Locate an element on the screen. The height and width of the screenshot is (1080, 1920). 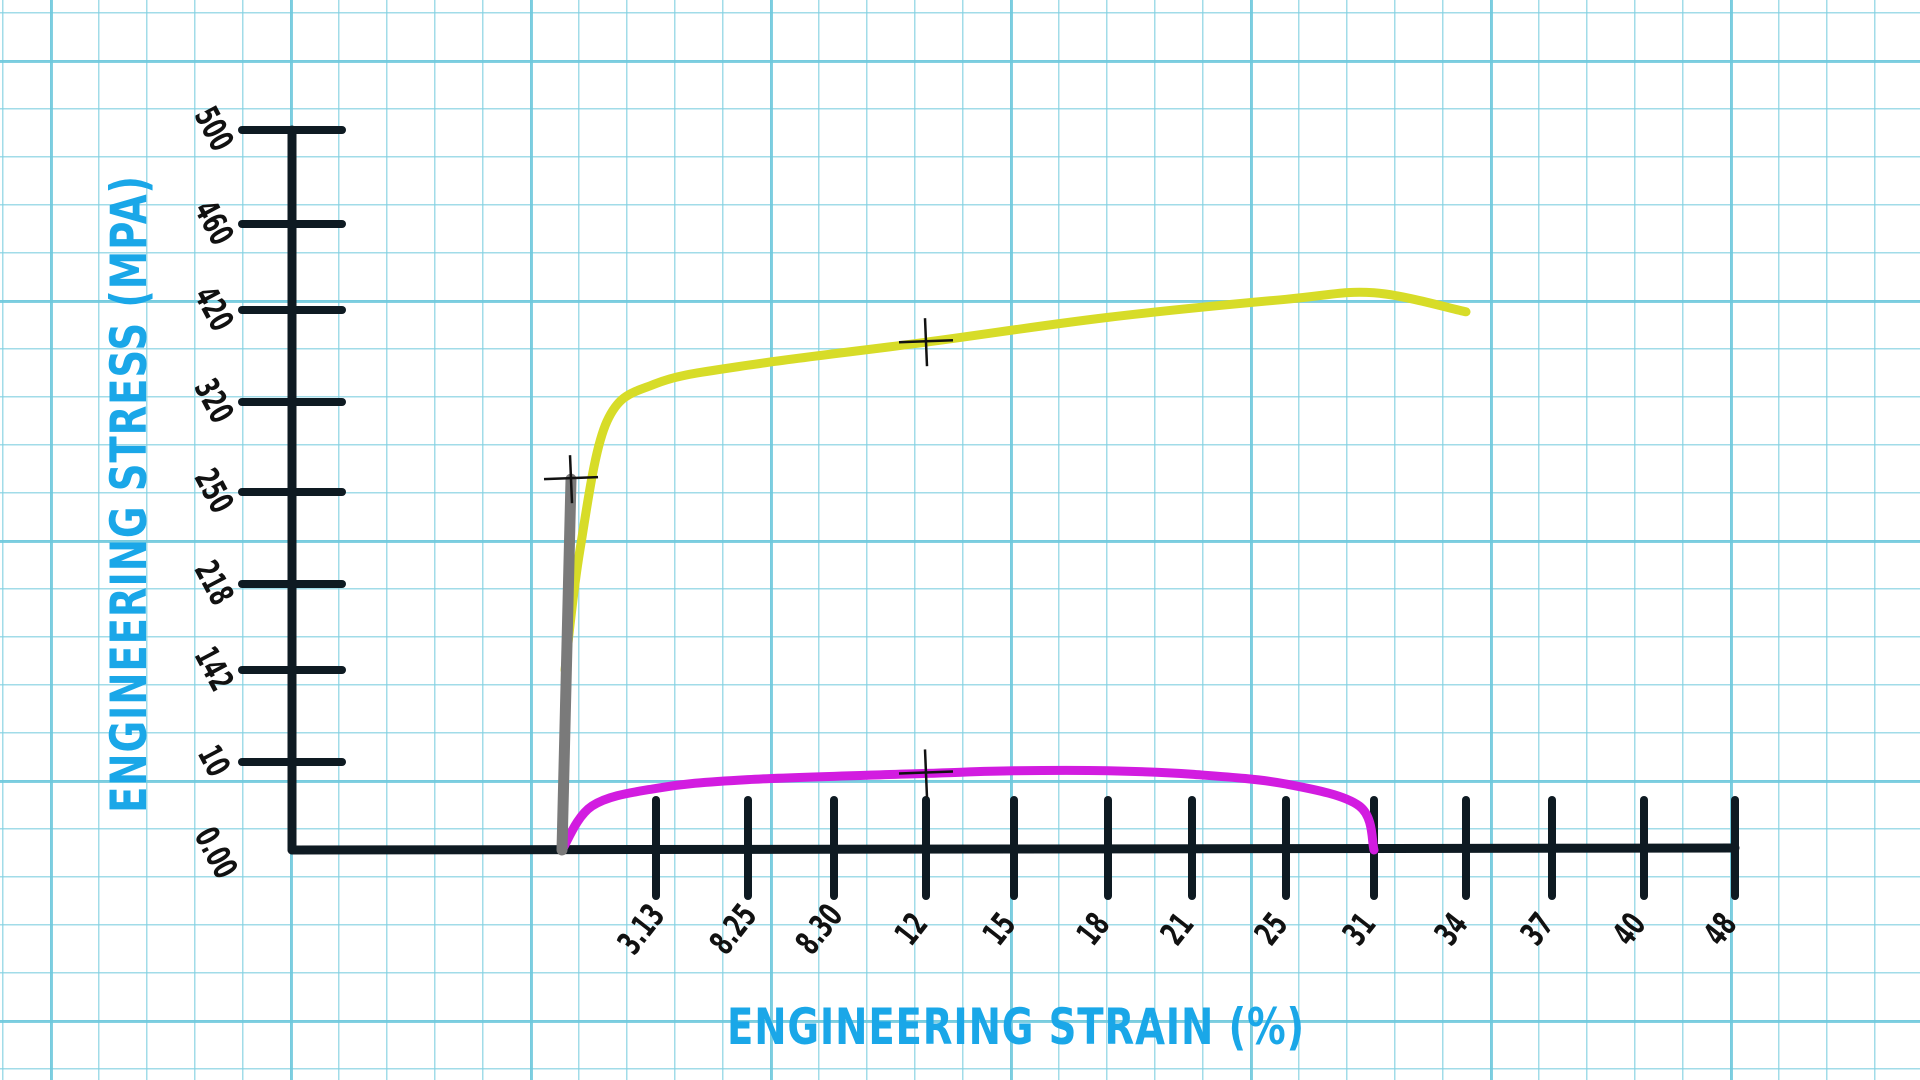
x-tick-label: 8.25 is located at coordinates (732, 928).